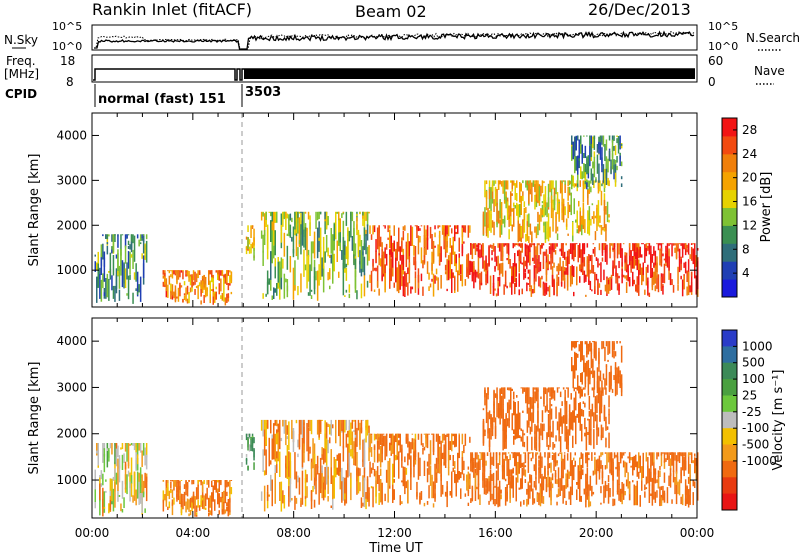  What do you see at coordinates (263, 92) in the screenshot?
I see `cpid-segment-2: 3503` at bounding box center [263, 92].